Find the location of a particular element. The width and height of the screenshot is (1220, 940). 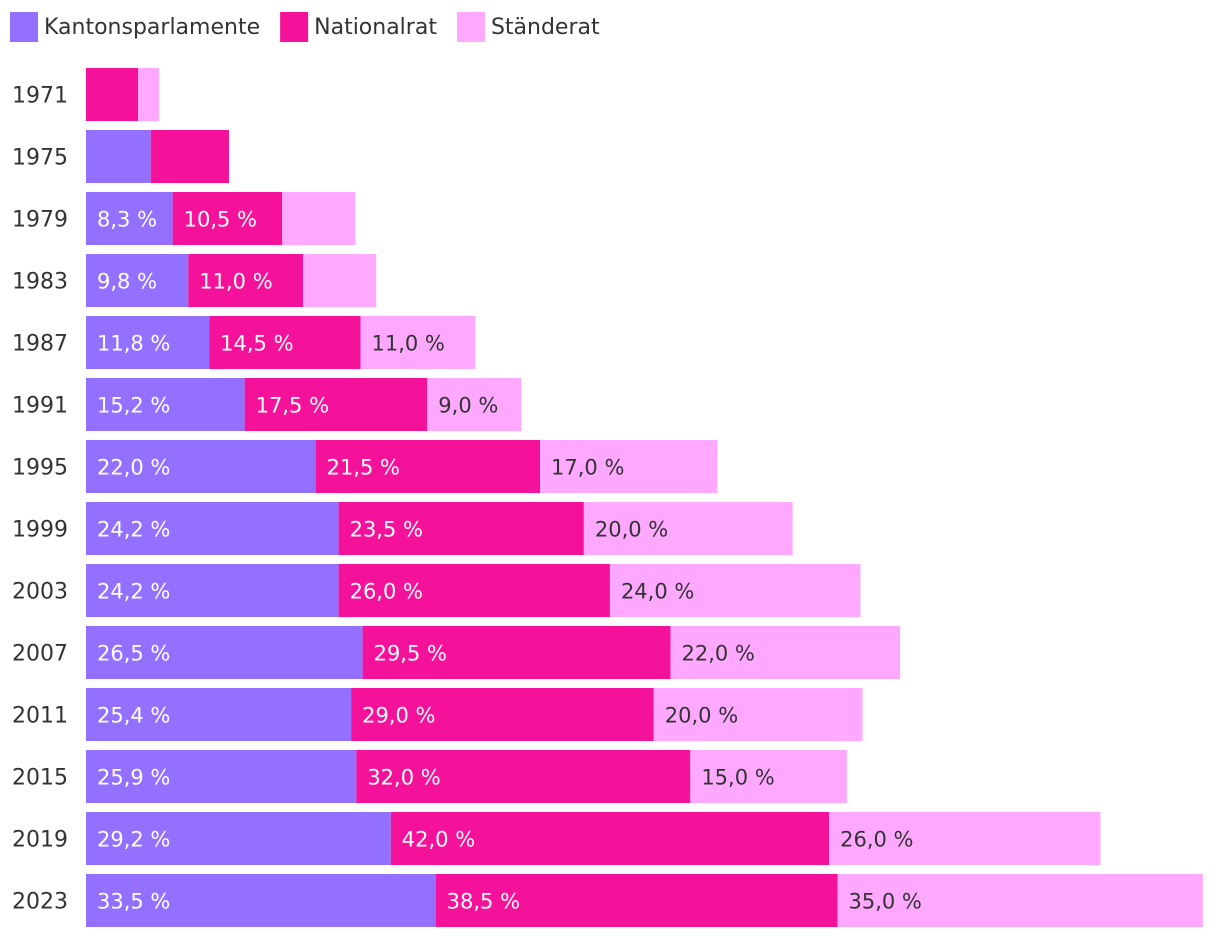

bar-st-nderat-1995 is located at coordinates (629, 466).